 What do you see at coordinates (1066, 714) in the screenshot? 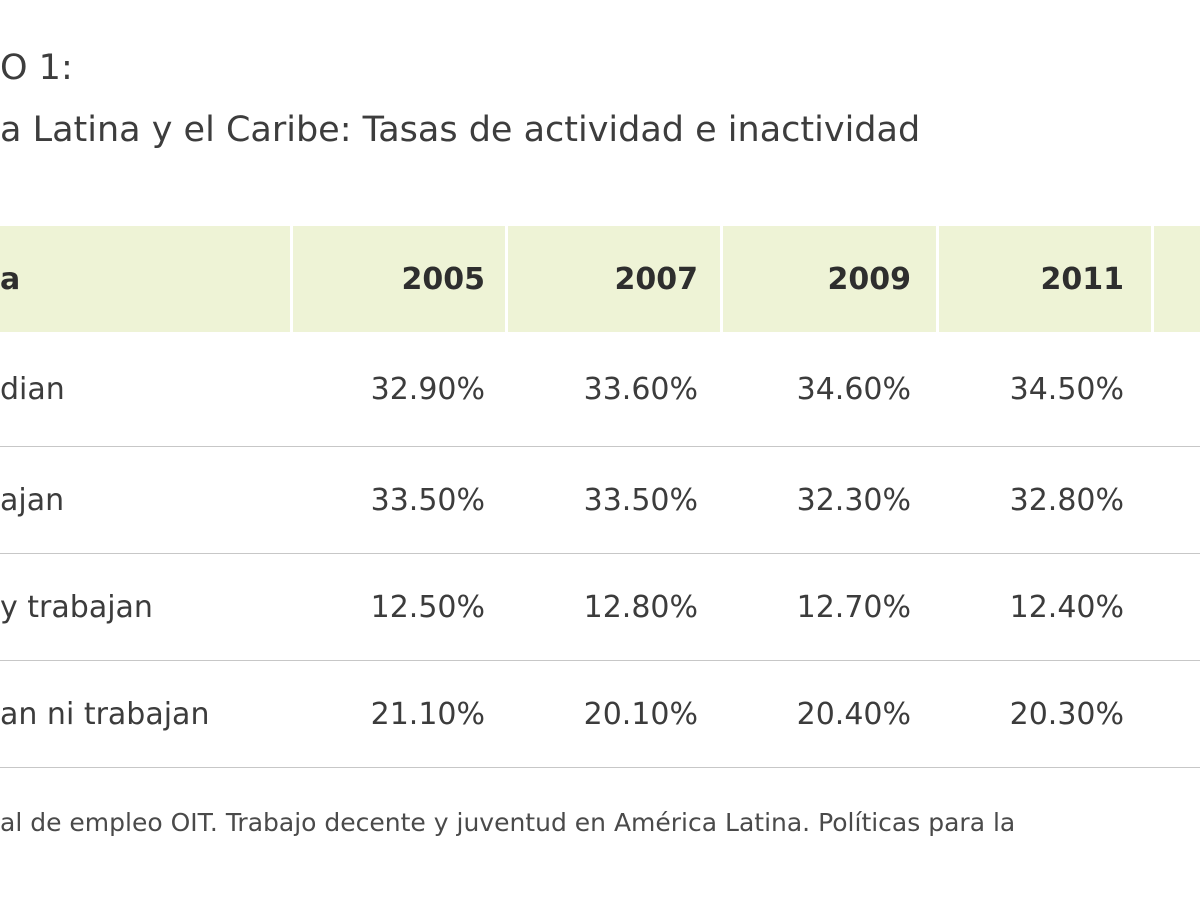
I see `cell-2011: 20.30%` at bounding box center [1066, 714].